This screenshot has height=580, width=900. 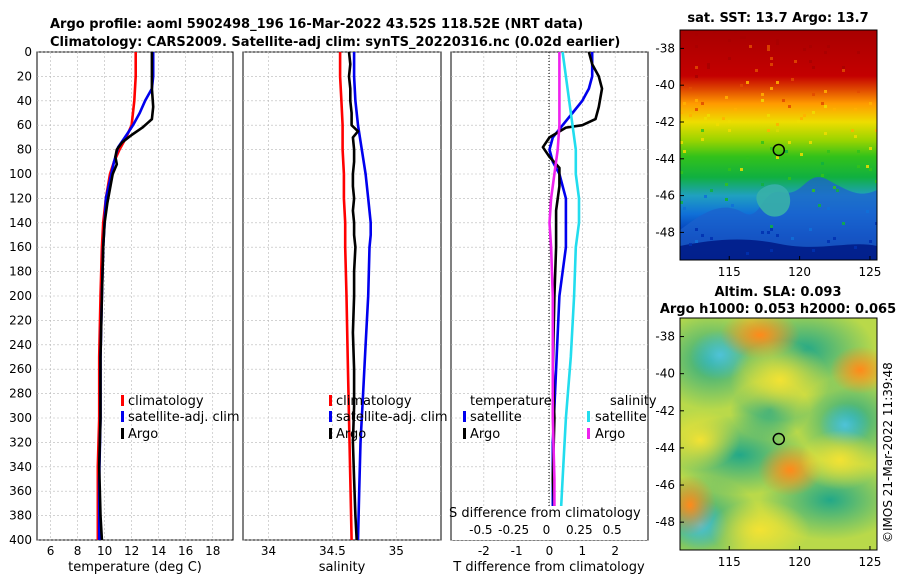 I want to click on map-x-tick-label: 125, so click(x=870, y=562).